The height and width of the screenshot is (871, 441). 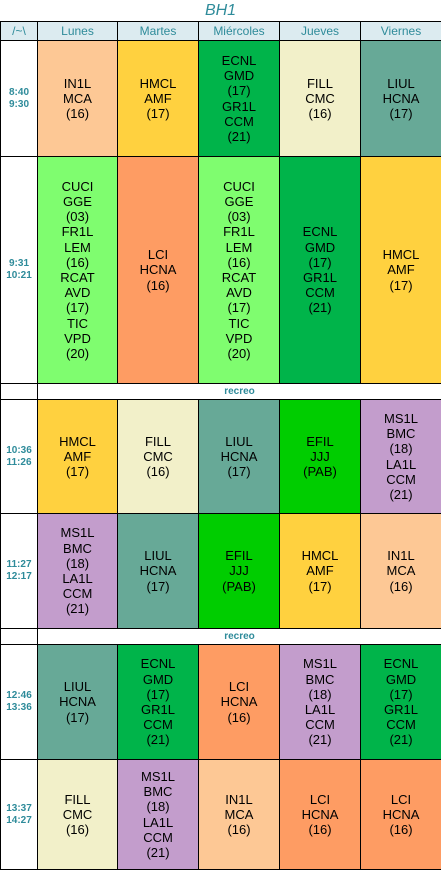 I want to click on period-end: 13:36, so click(x=19, y=707).